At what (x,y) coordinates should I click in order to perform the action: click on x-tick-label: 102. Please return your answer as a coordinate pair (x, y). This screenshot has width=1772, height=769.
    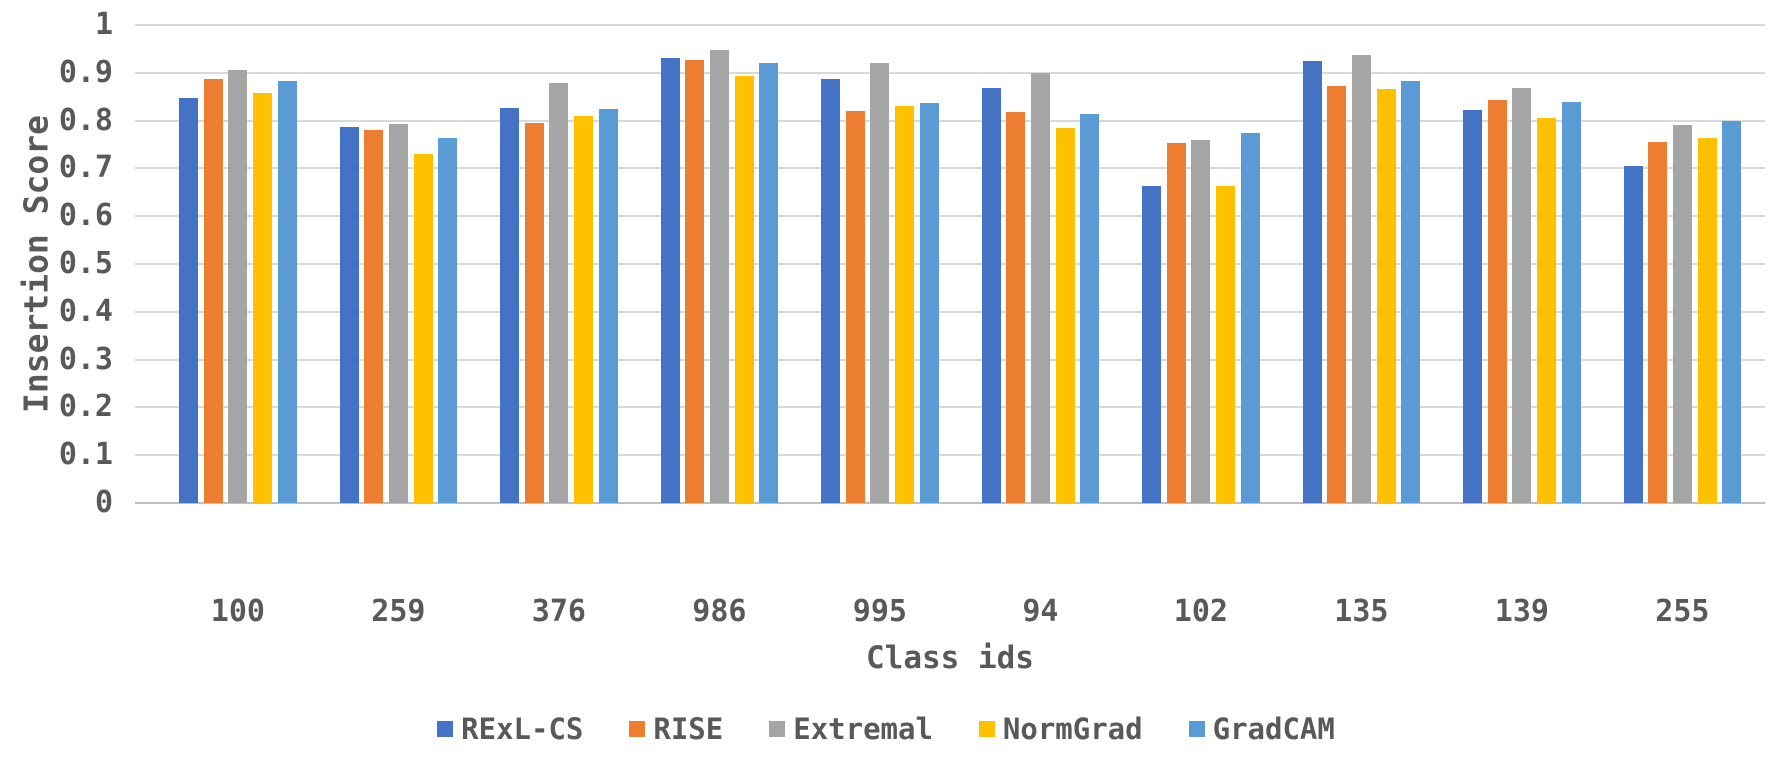
    Looking at the image, I should click on (1200, 611).